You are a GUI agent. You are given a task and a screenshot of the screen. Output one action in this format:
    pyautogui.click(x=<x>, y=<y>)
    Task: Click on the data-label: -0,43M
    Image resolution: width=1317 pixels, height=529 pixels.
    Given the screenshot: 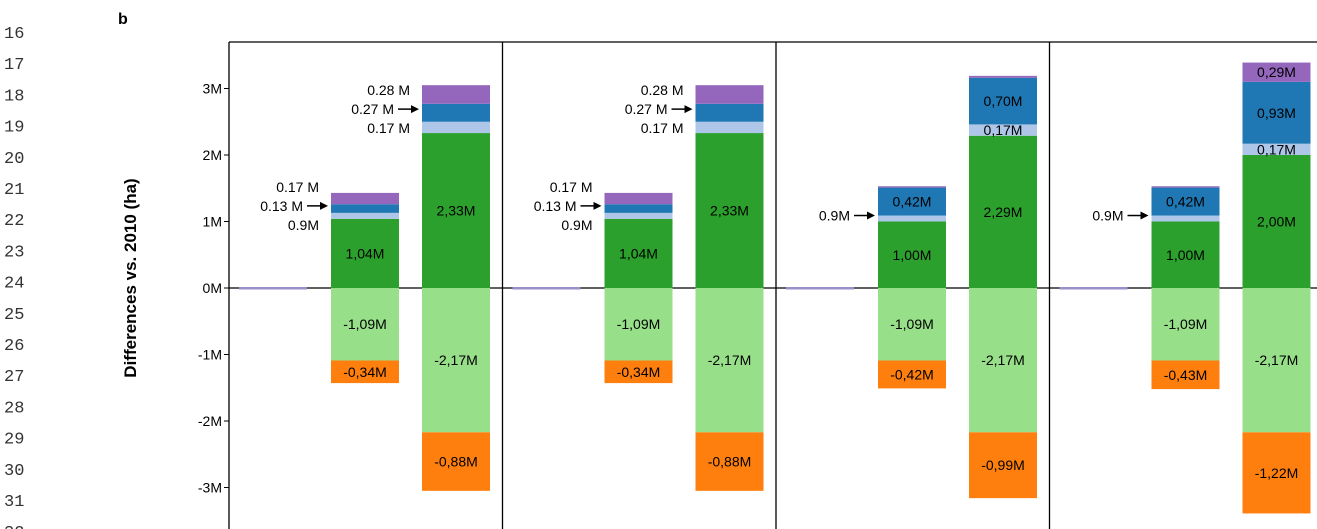 What is the action you would take?
    pyautogui.click(x=1186, y=375)
    